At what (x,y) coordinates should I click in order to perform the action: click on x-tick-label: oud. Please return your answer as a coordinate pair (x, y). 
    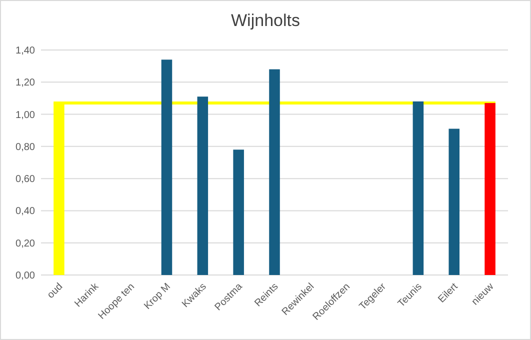
    Looking at the image, I should click on (56, 291).